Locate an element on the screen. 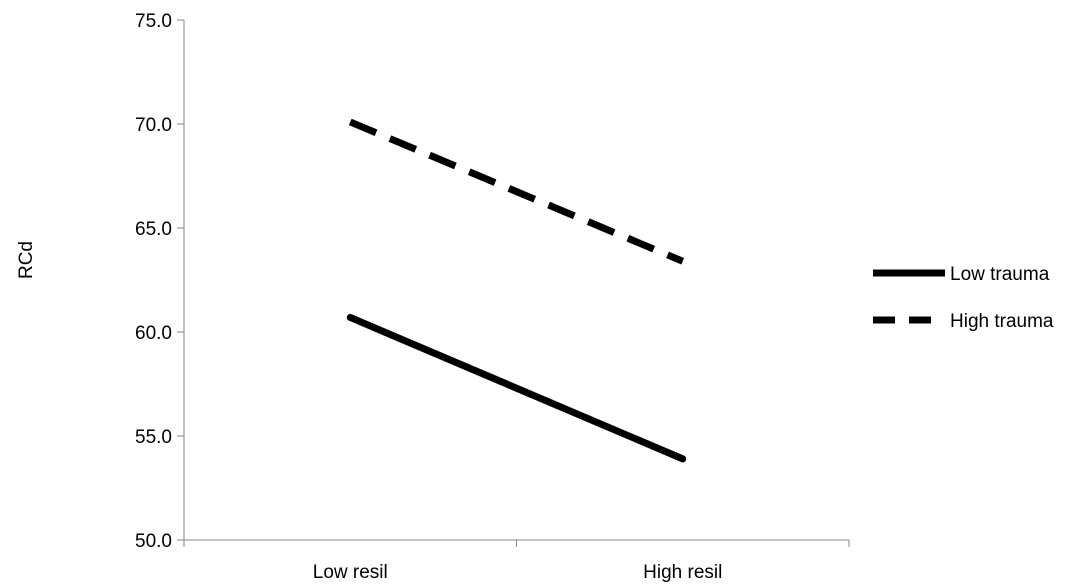 This screenshot has height=587, width=1089. y-tick-label: 60.0 is located at coordinates (153, 333).